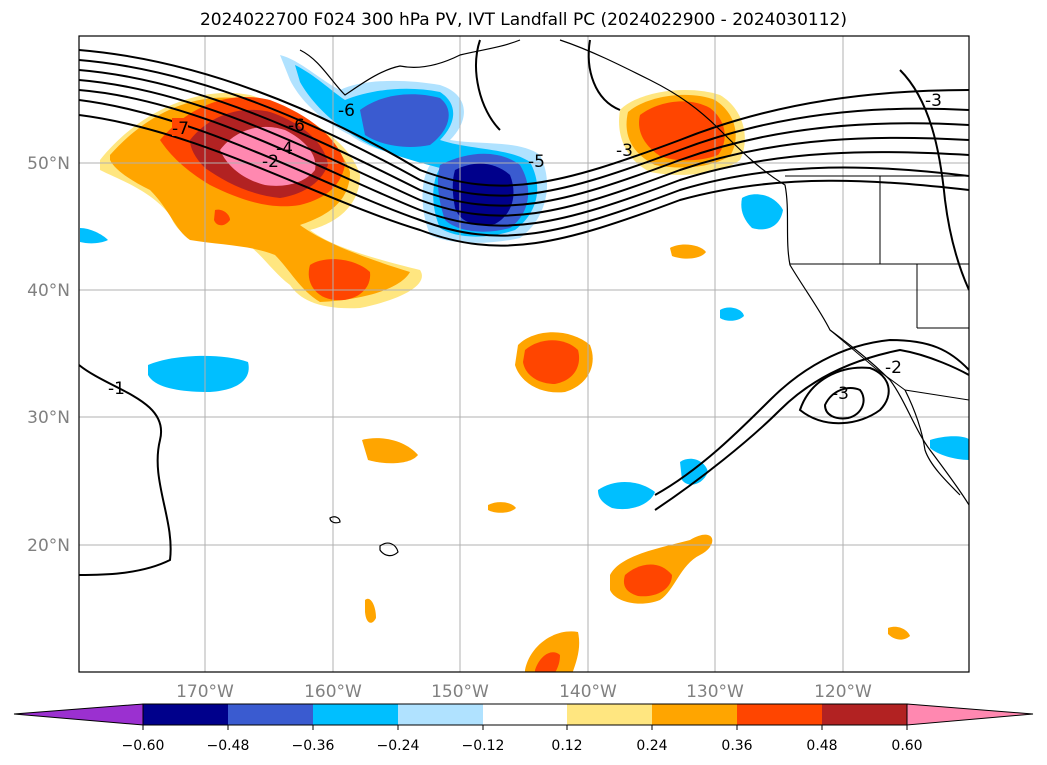 This screenshot has height=765, width=1047. Describe the element at coordinates (180, 129) in the screenshot. I see `contour-label-1: -7` at that location.